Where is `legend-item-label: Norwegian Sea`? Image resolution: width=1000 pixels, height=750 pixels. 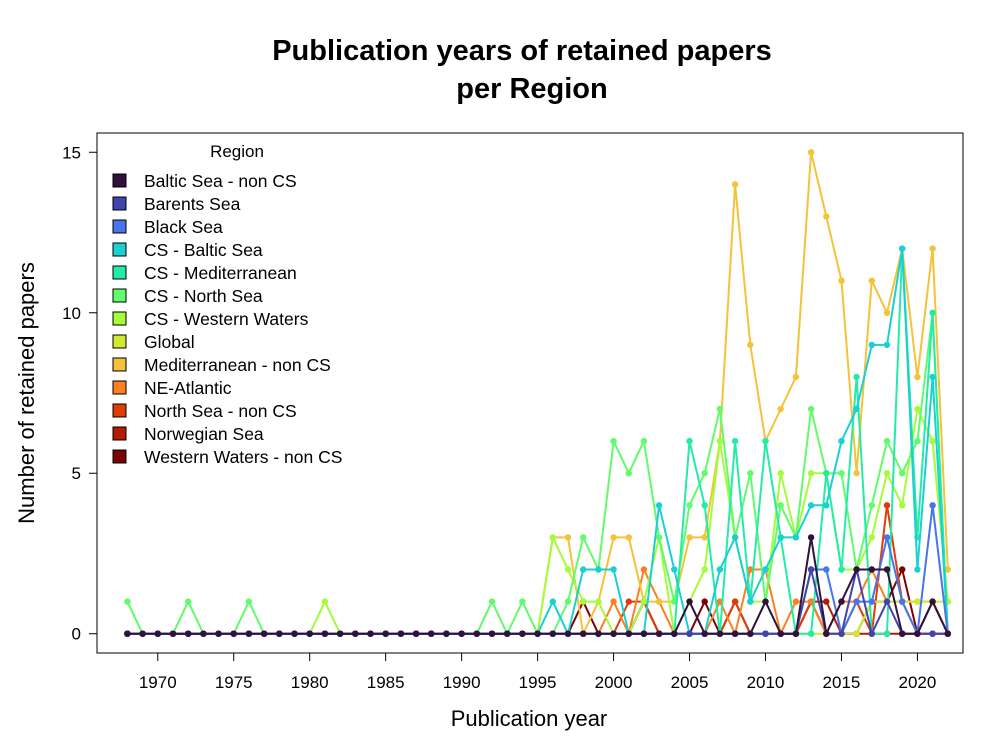 legend-item-label: Norwegian Sea is located at coordinates (204, 434).